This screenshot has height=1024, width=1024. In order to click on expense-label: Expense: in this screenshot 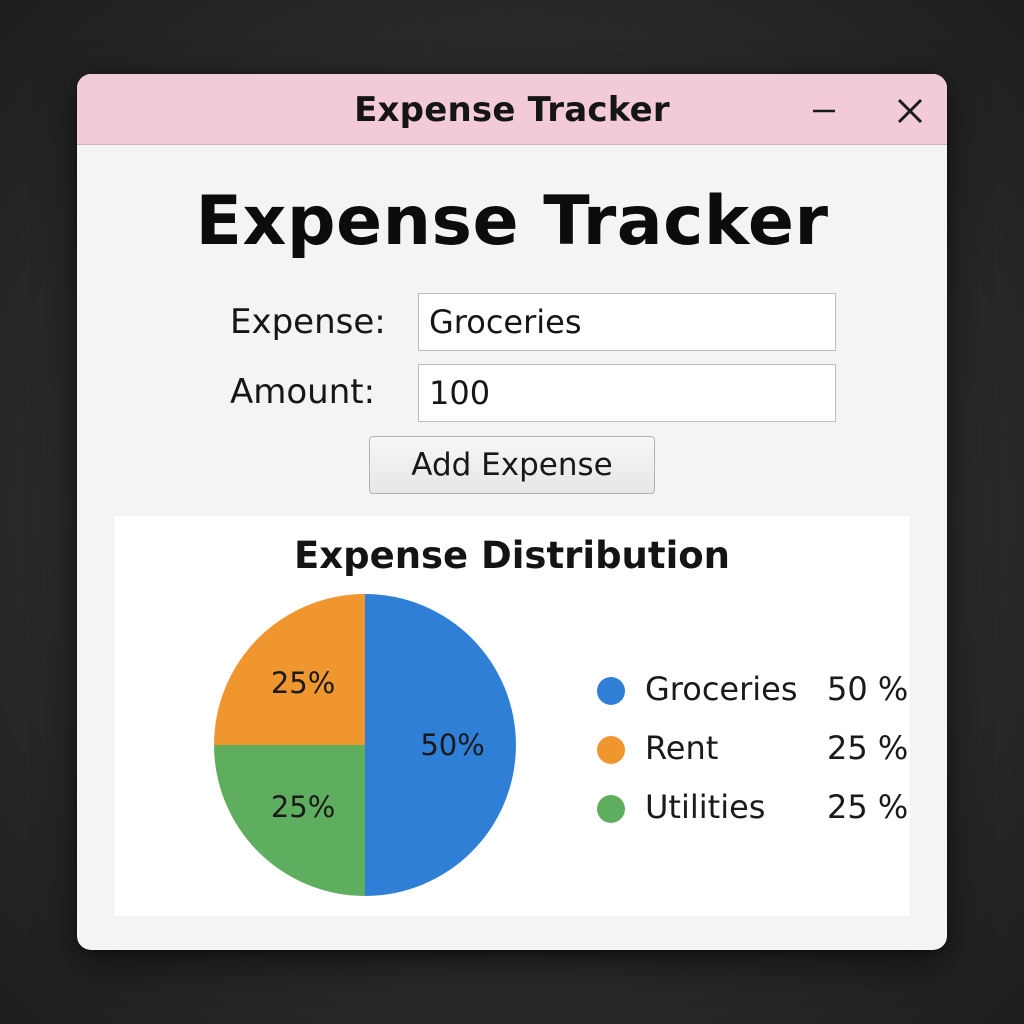, I will do `click(308, 322)`.